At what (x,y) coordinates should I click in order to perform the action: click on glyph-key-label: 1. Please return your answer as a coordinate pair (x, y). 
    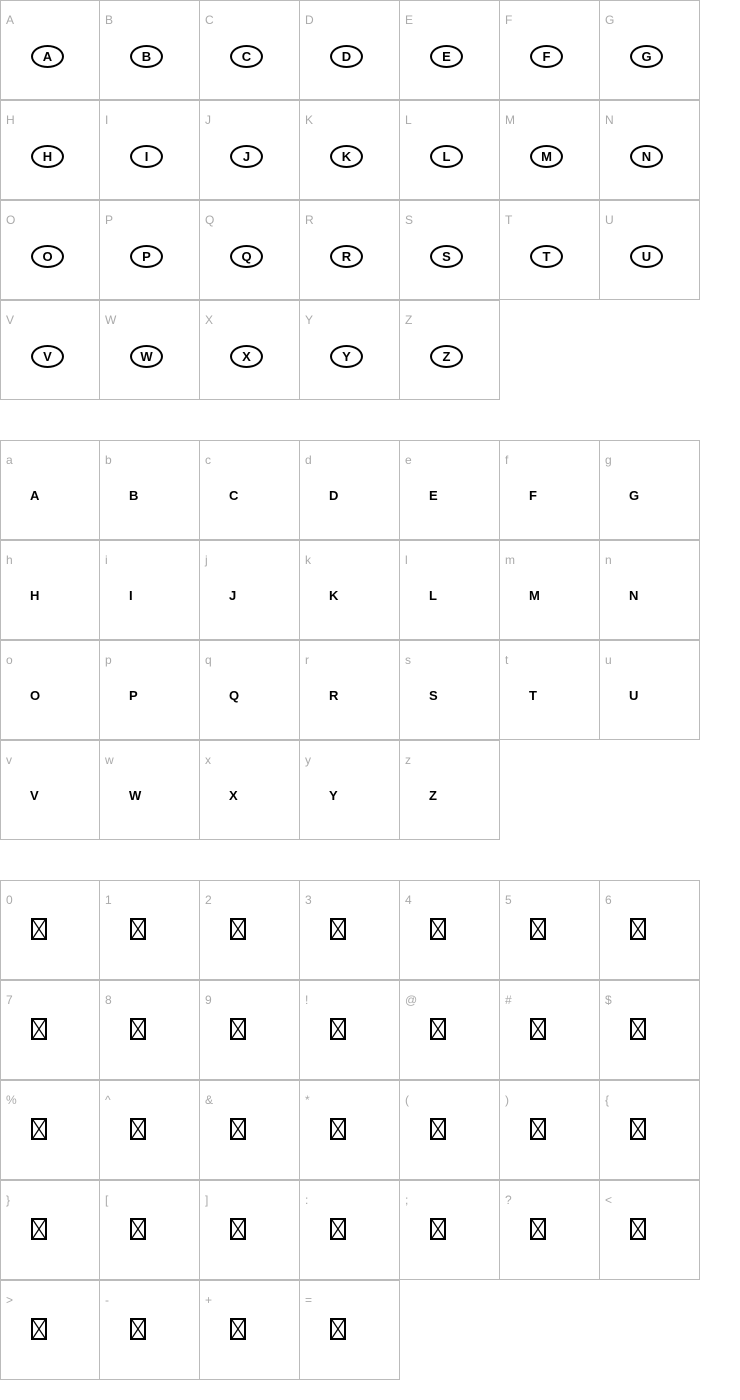
    Looking at the image, I should click on (108, 900).